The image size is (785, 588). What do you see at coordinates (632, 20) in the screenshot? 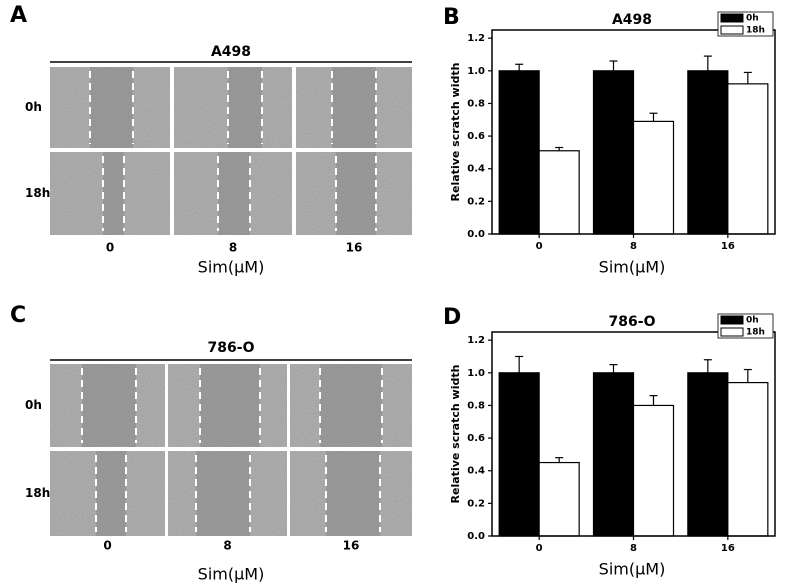
I see `chart-title: A498` at bounding box center [632, 20].